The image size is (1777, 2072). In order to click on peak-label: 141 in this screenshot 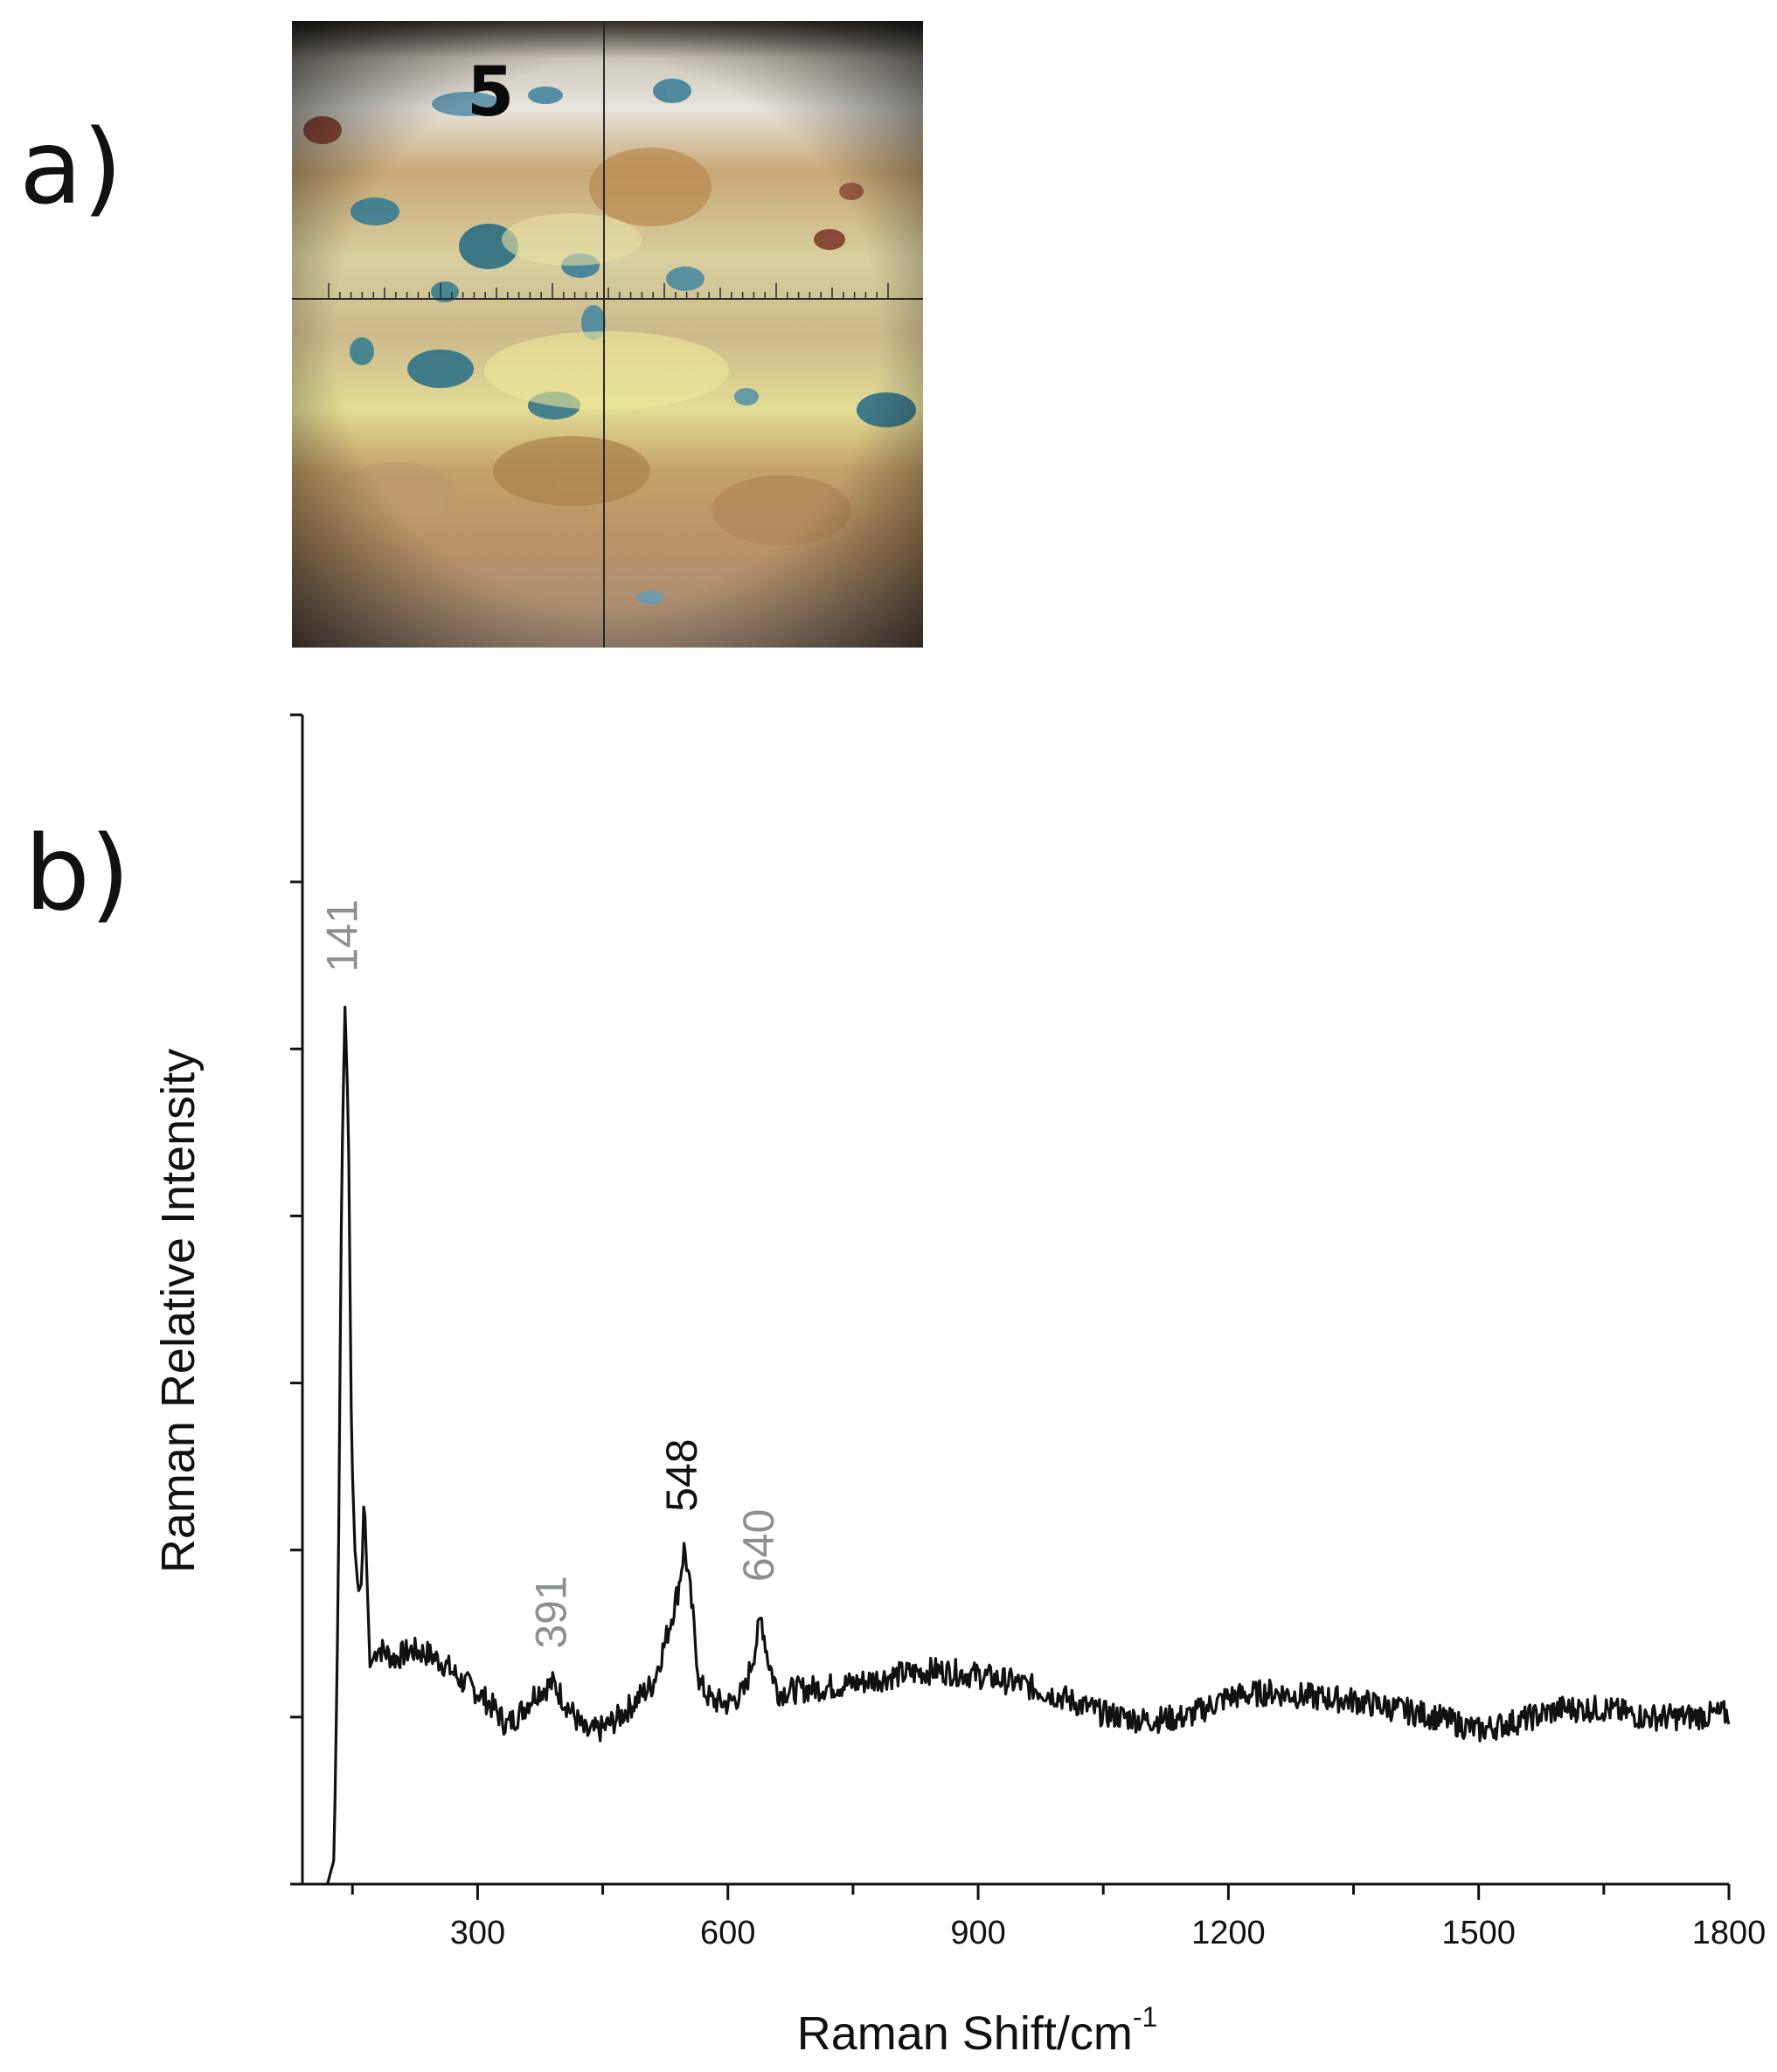, I will do `click(342, 935)`.